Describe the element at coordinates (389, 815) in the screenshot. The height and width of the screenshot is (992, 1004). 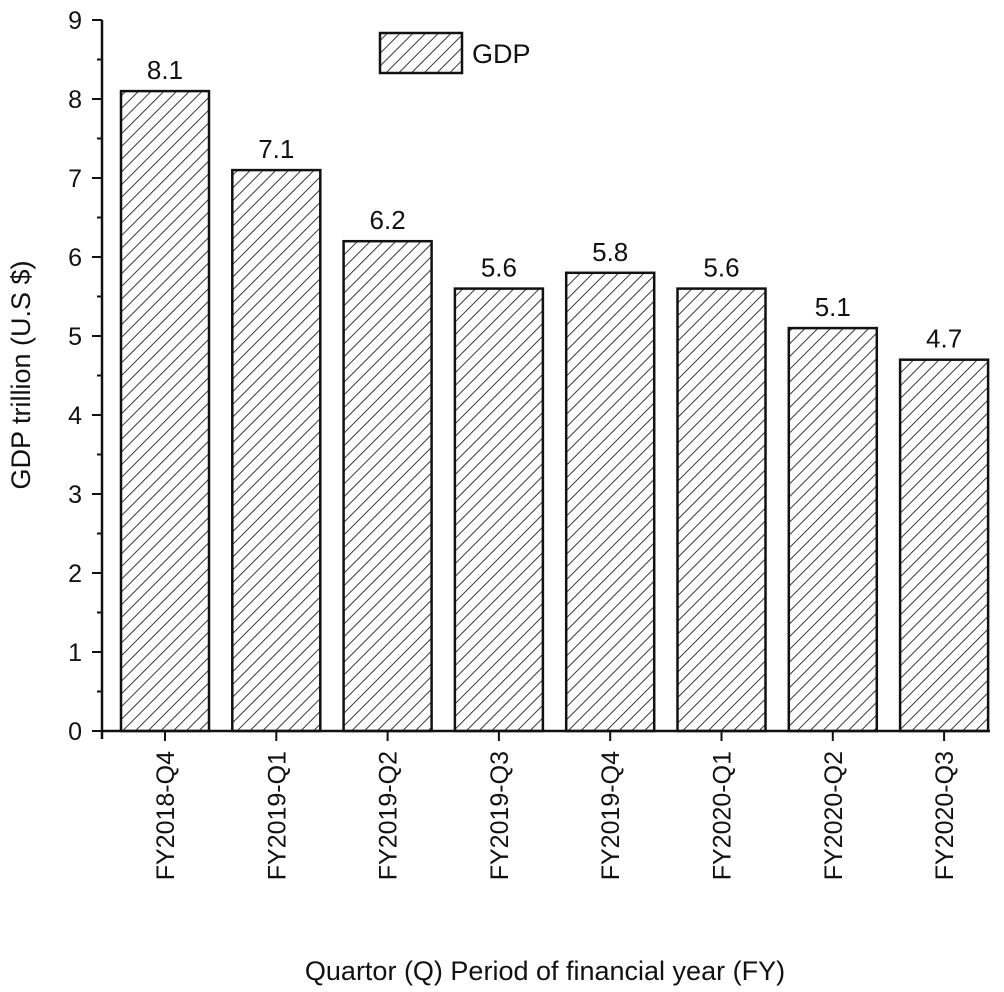
I see `x-tick-label-fy2019-q2: FY2019-Q2` at that location.